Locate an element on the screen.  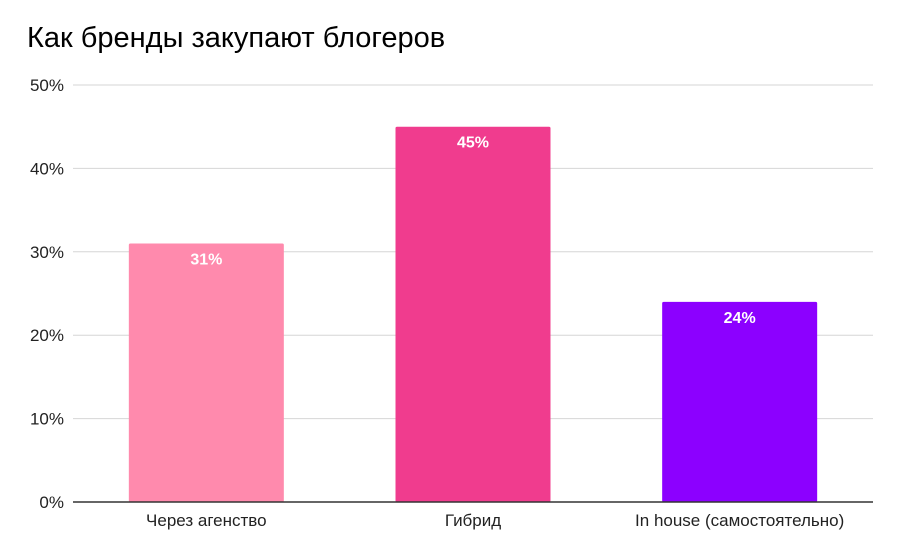
data-label: 31% is located at coordinates (206, 259).